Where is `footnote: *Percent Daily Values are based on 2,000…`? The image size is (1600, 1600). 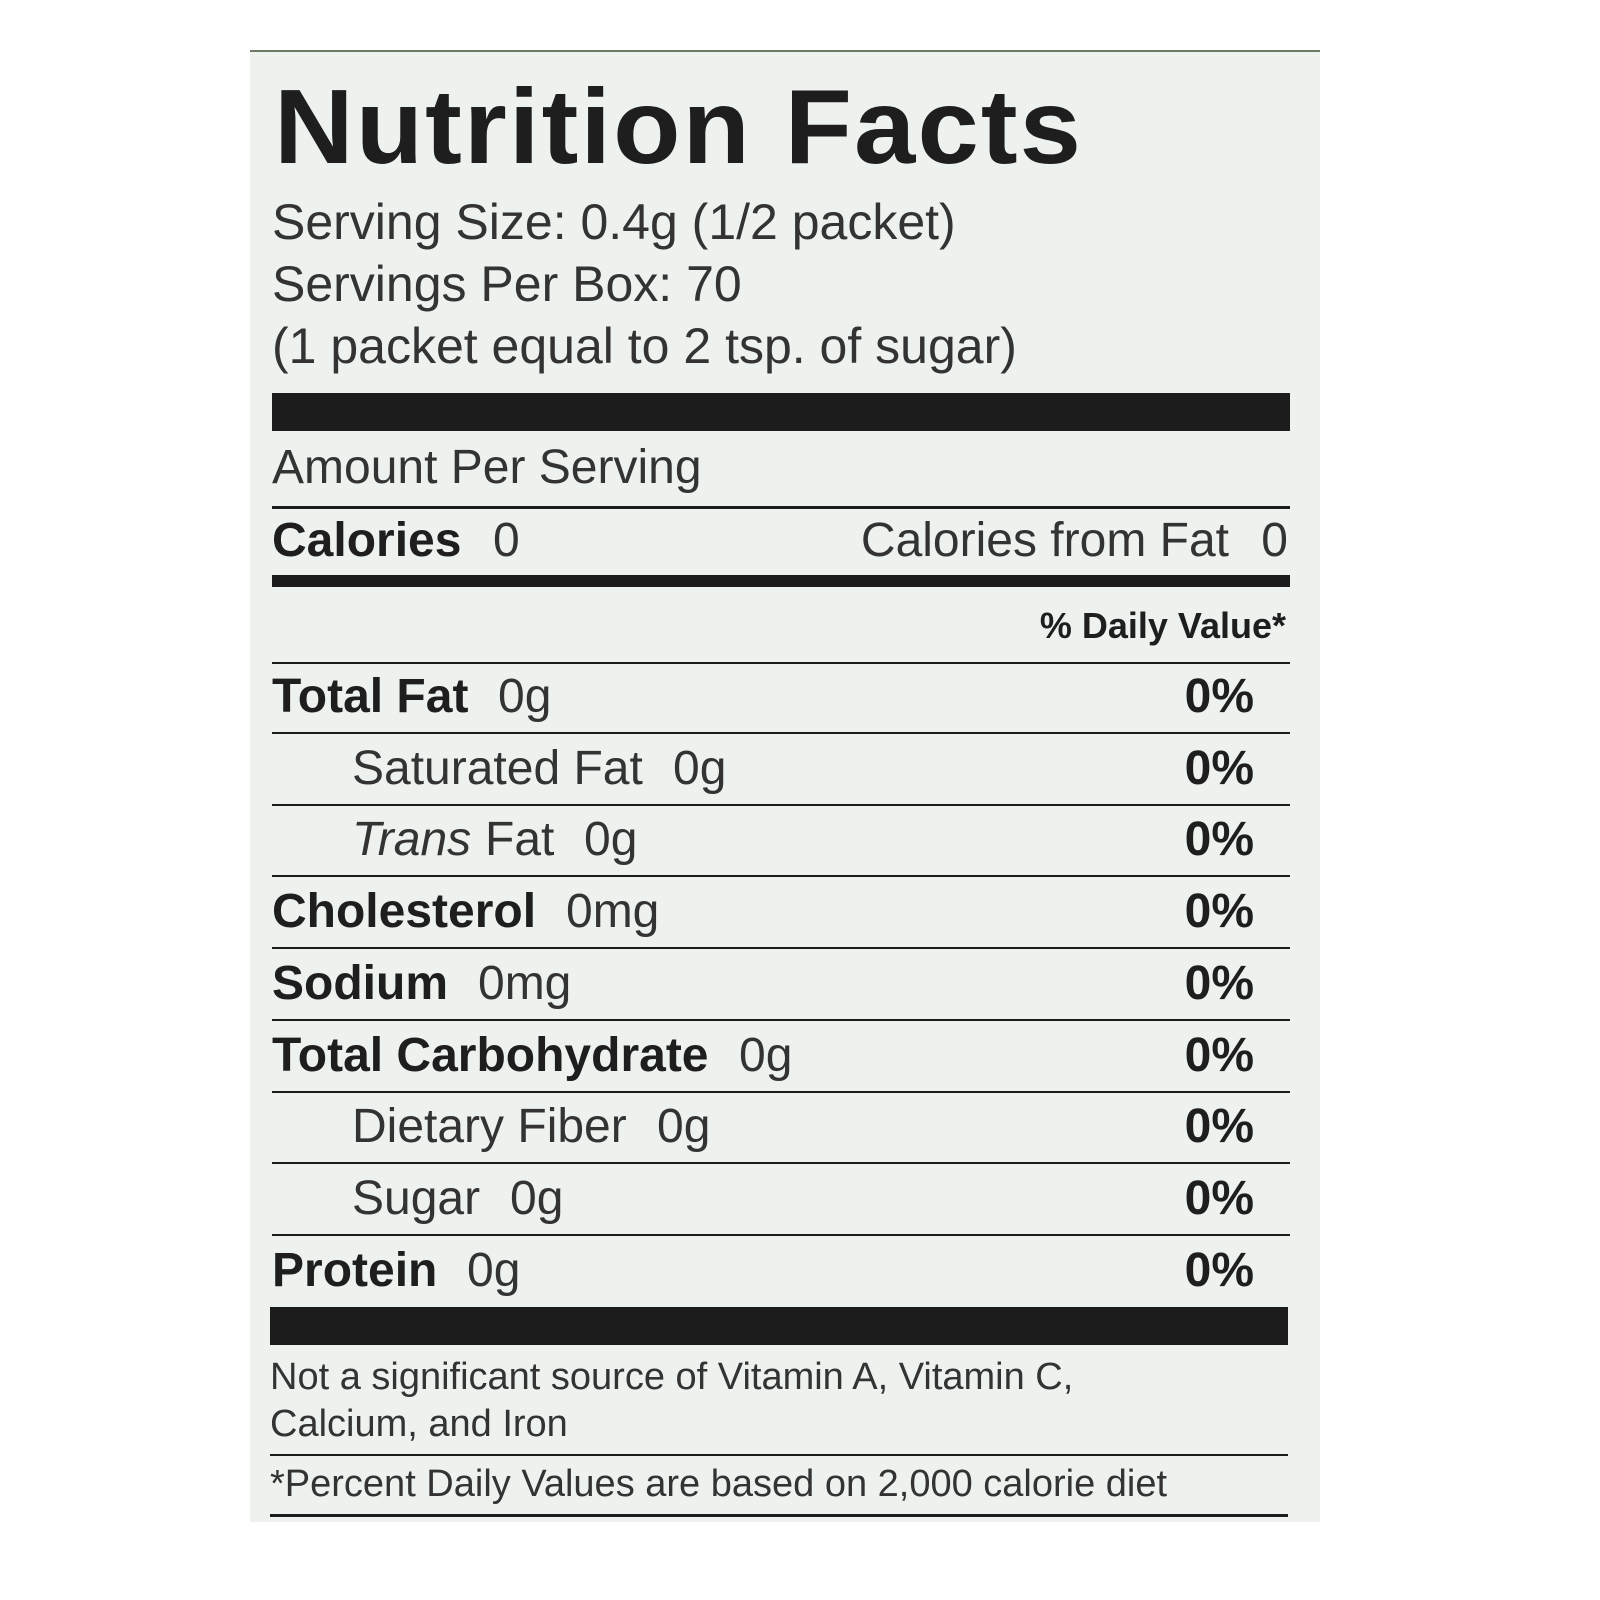
footnote: *Percent Daily Values are based on 2,000… is located at coordinates (719, 1484).